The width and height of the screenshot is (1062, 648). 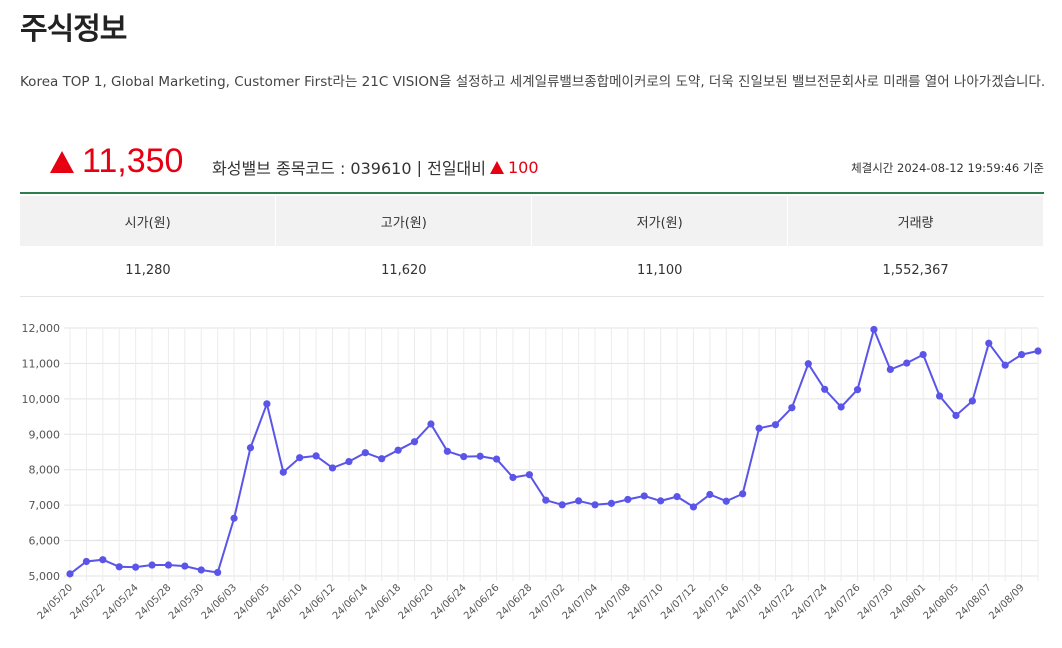 I want to click on y-tick-label: 10,000, so click(x=41, y=399).